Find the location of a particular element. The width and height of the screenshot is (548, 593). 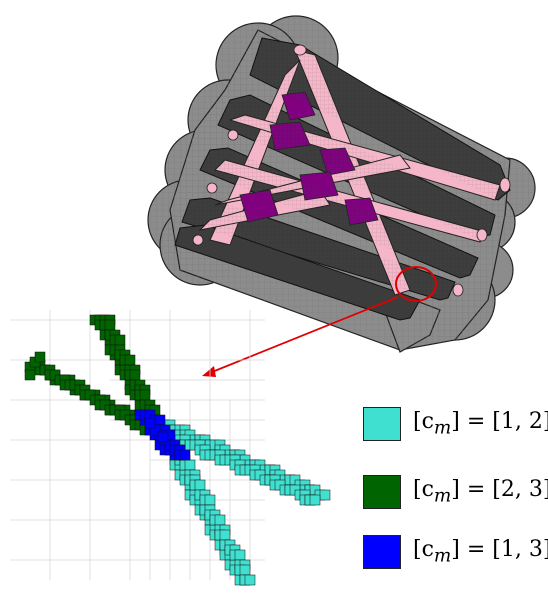

legend-swatch-cyan is located at coordinates (382, 424).